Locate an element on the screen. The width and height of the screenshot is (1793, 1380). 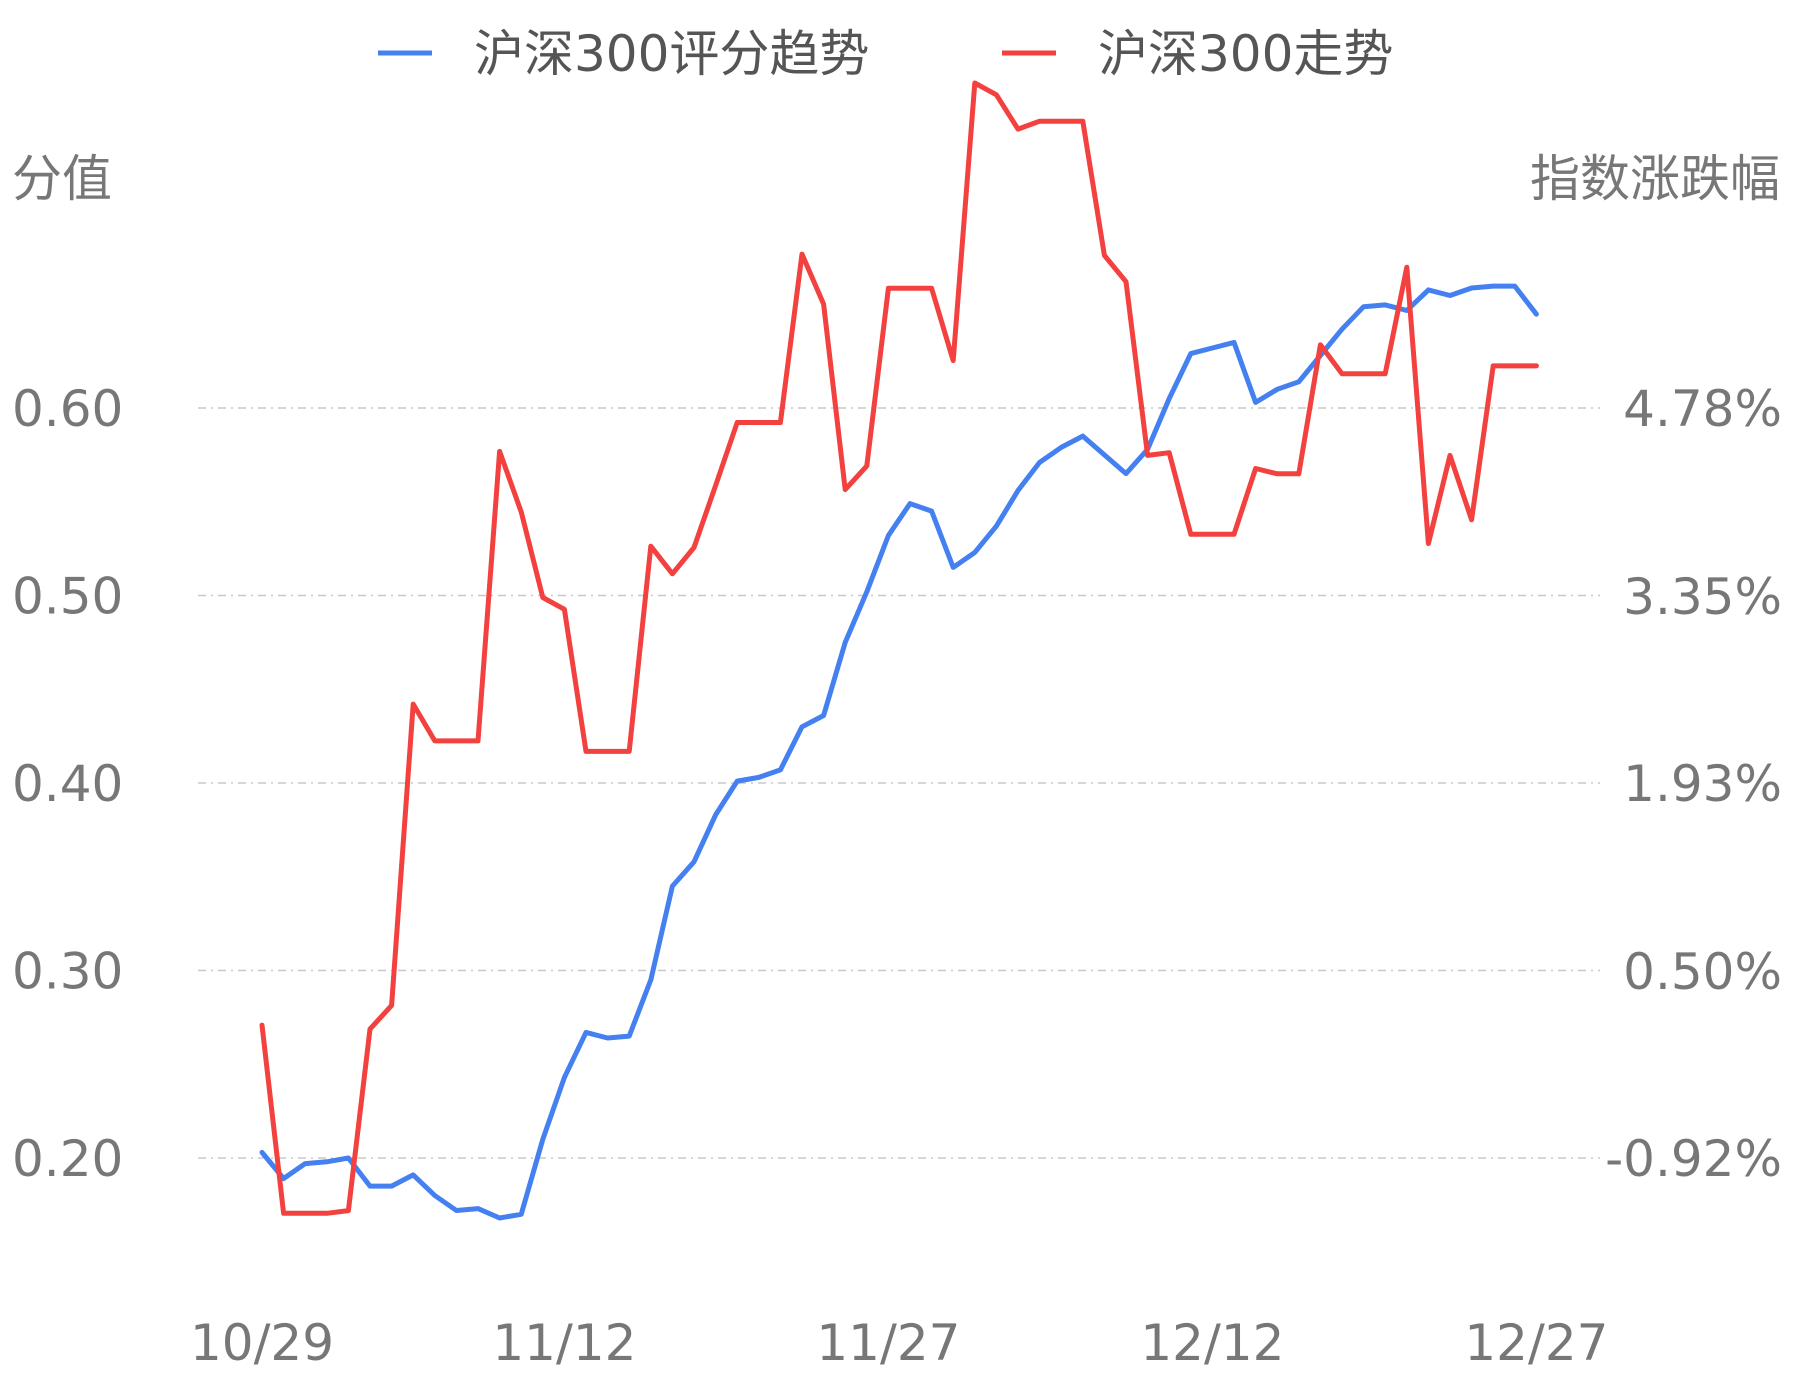
x-axis-ticks: 10/29 11/12 11/27 12/12 12/27 is located at coordinates (899, 1343).